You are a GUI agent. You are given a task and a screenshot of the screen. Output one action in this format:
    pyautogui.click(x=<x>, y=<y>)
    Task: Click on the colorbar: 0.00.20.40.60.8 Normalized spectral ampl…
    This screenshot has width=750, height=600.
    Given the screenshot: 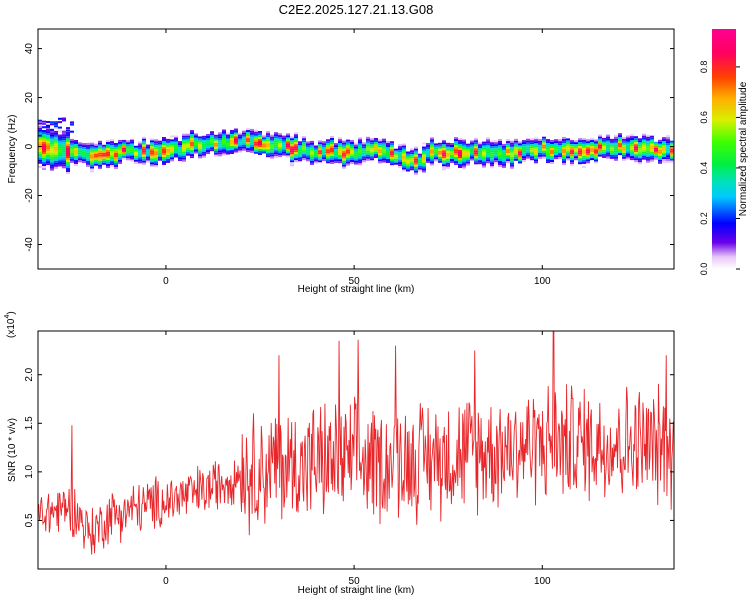 What is the action you would take?
    pyautogui.click(x=724, y=152)
    